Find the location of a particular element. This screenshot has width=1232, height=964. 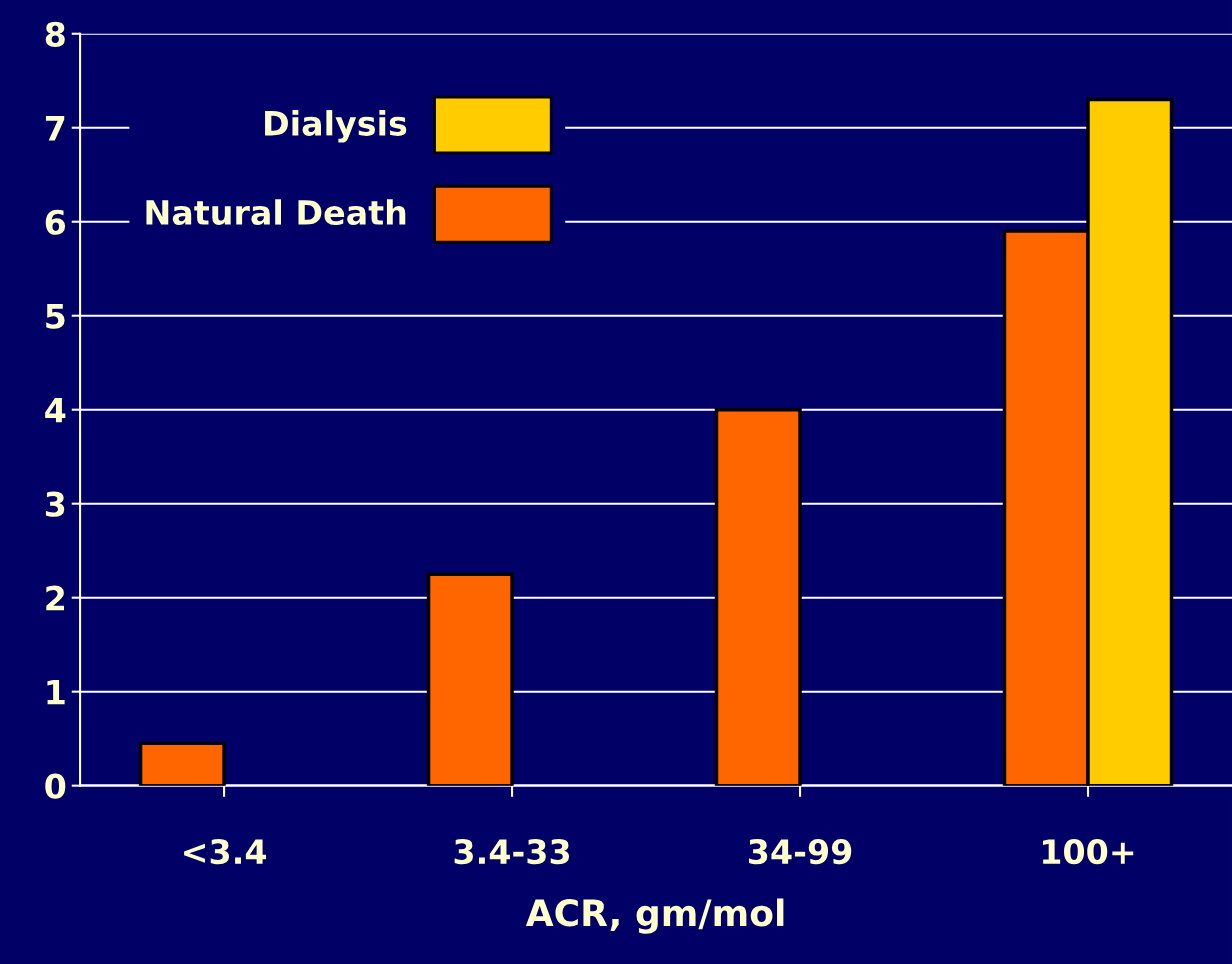

x-tick-label: <3.4 is located at coordinates (225, 852).